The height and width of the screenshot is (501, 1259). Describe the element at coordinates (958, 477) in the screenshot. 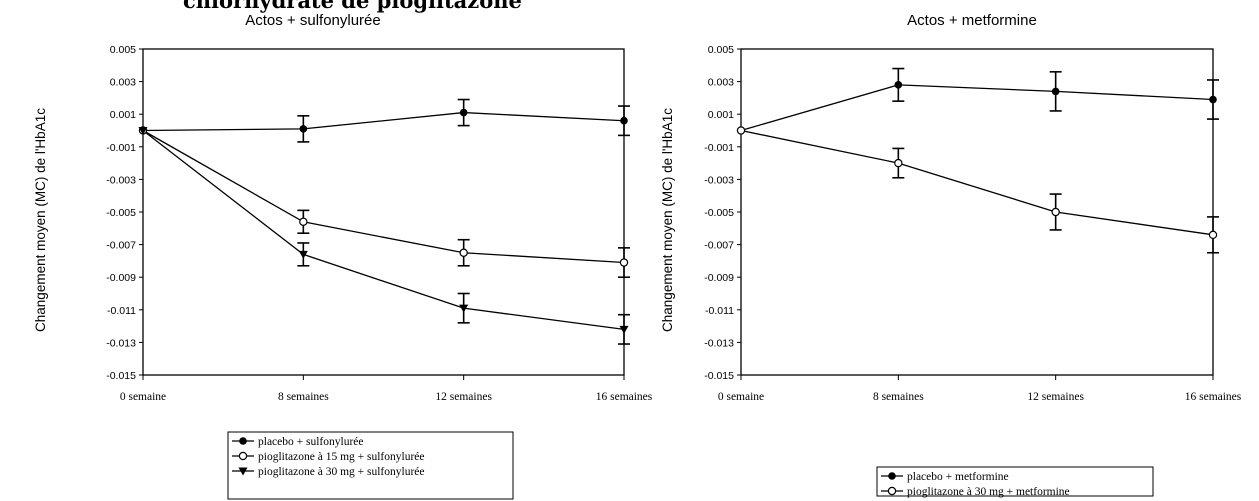

I see `legend-label: placebo + metformine` at that location.